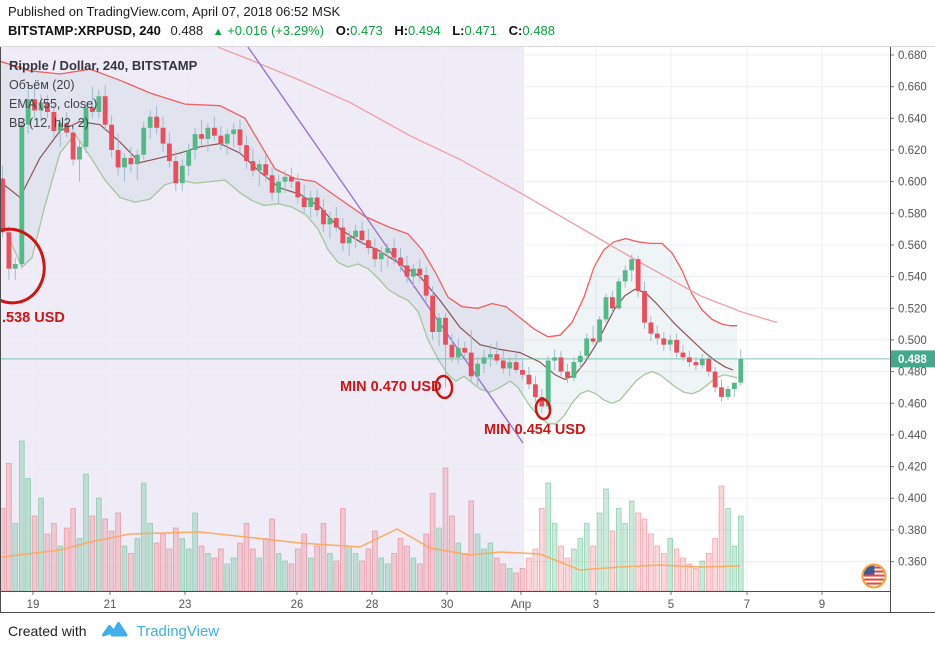 The image size is (935, 649). Describe the element at coordinates (178, 631) in the screenshot. I see `tradingview-link: TradingView` at that location.